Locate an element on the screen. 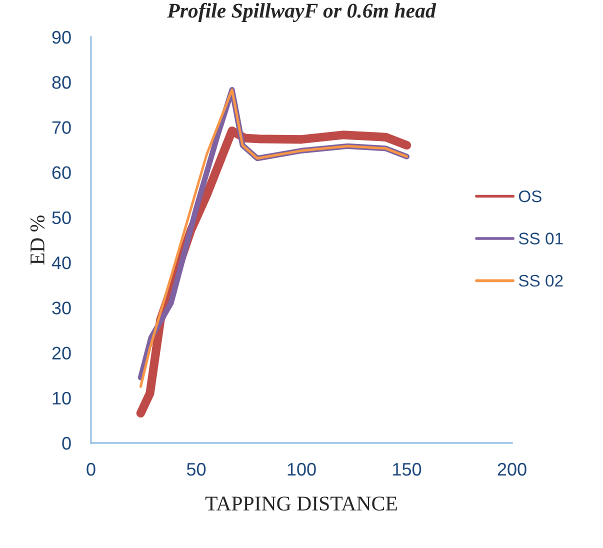 This screenshot has width=603, height=548. y-tick-label: 30 is located at coordinates (61, 308).